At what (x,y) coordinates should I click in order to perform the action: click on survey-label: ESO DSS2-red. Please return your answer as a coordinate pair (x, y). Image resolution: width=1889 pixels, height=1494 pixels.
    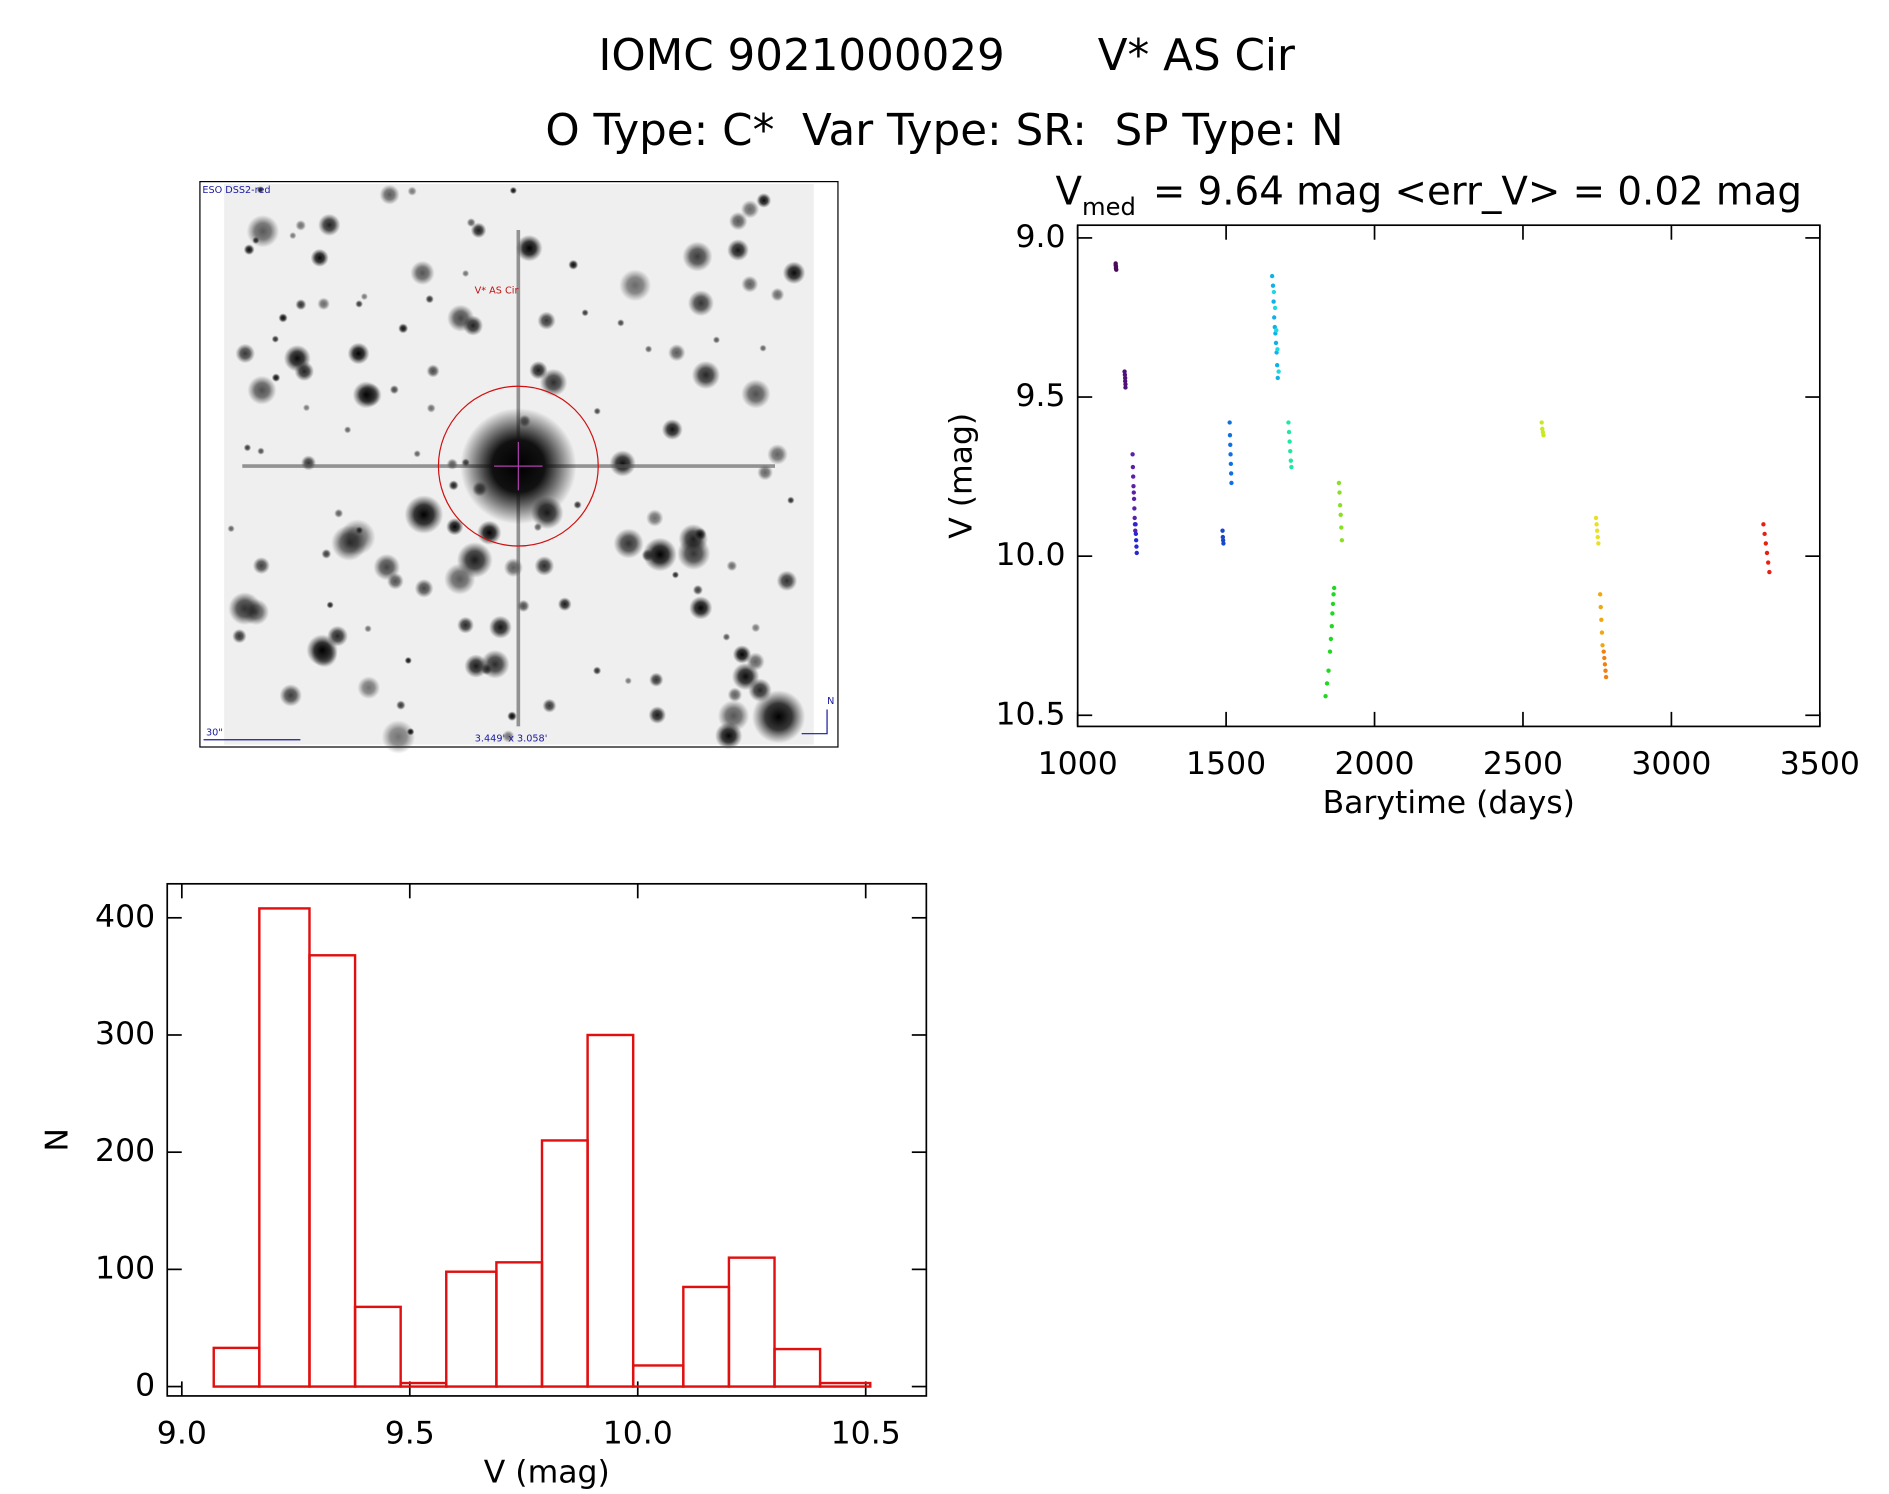
    Looking at the image, I should click on (236, 190).